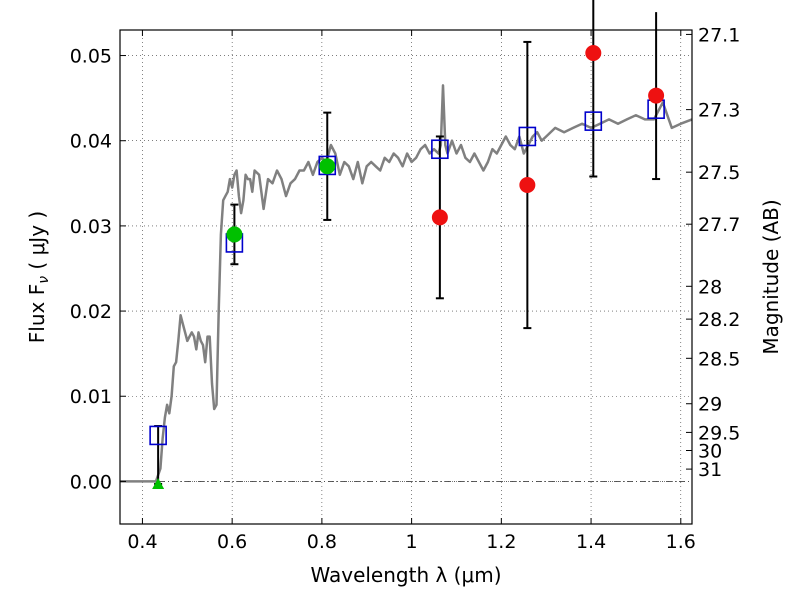 The height and width of the screenshot is (600, 800). What do you see at coordinates (710, 470) in the screenshot?
I see `y2-tick-label: 31` at bounding box center [710, 470].